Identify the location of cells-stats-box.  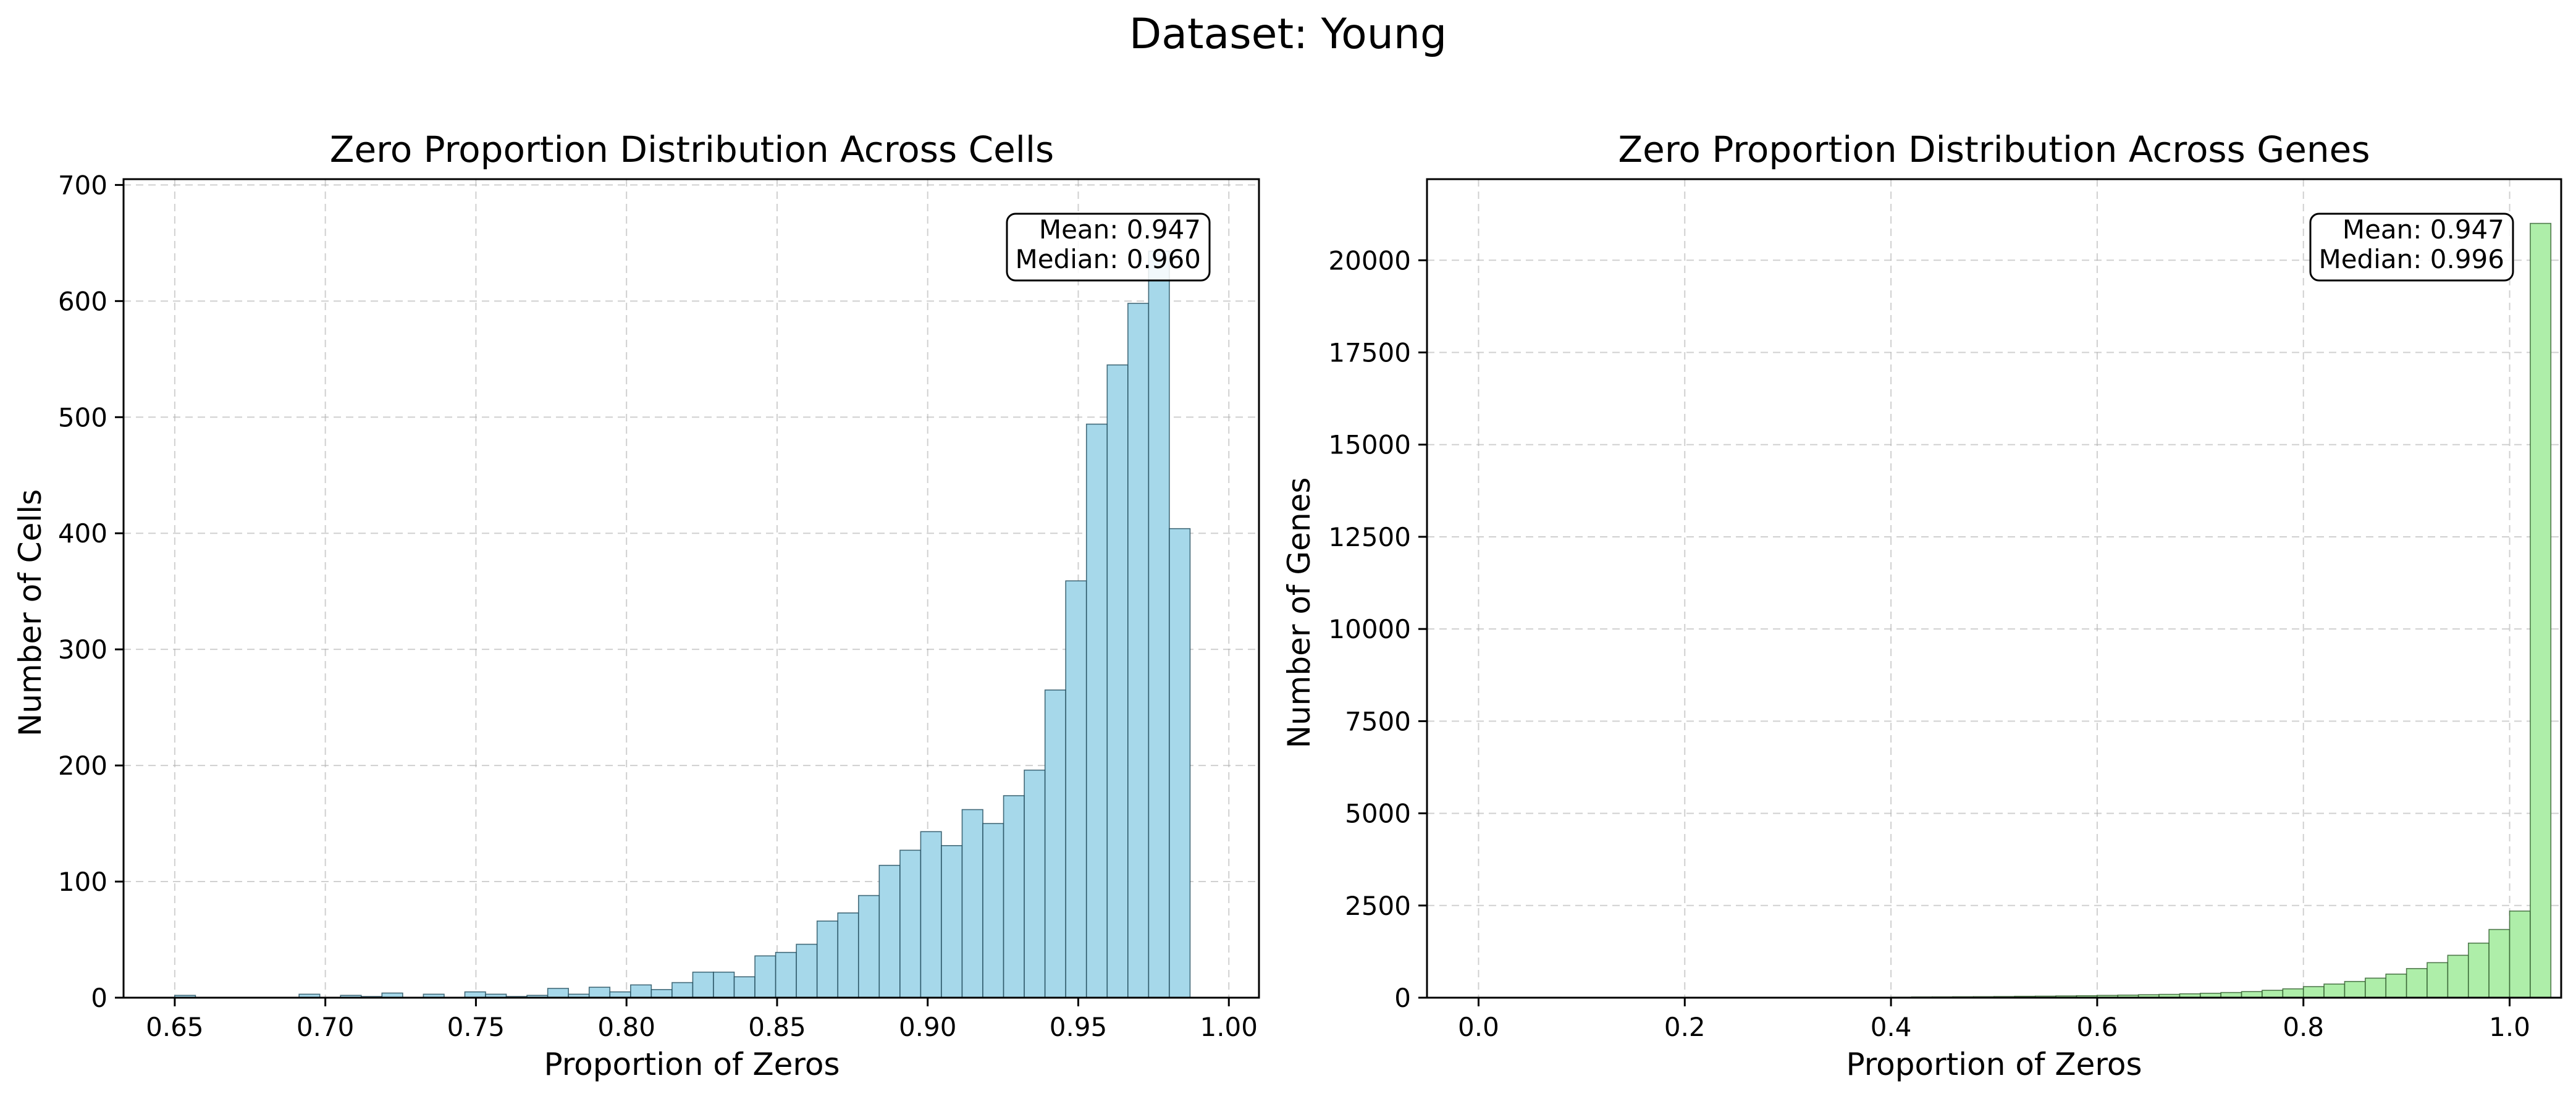
(1108, 247).